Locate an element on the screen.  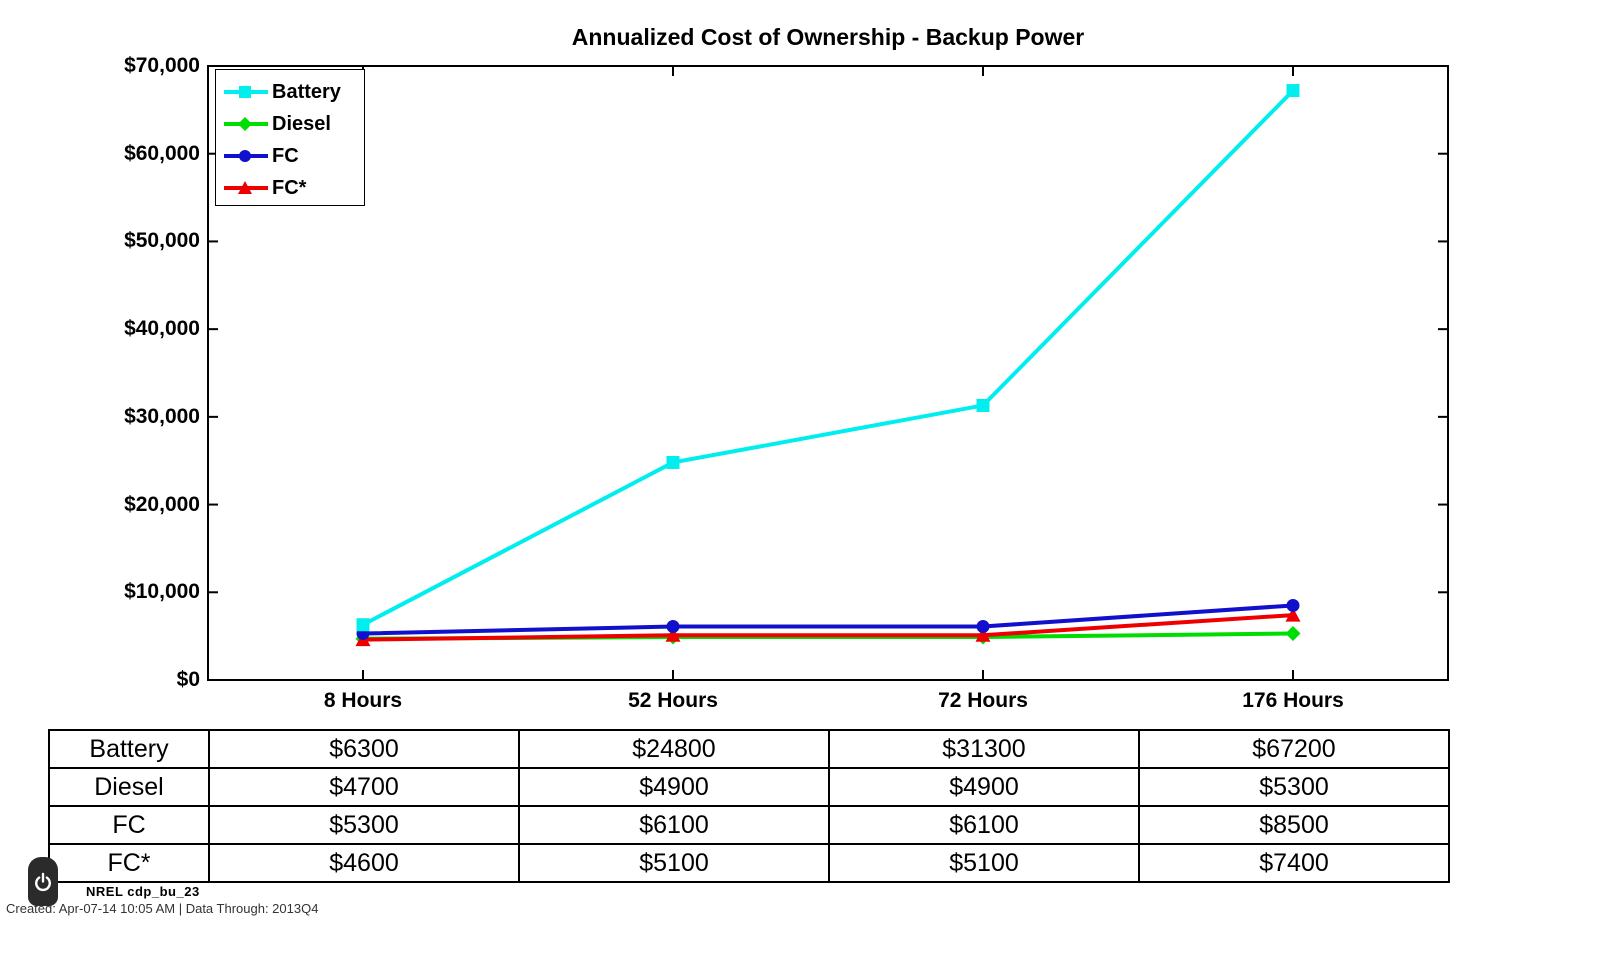
y-tick-label: $20,000 is located at coordinates (162, 504).